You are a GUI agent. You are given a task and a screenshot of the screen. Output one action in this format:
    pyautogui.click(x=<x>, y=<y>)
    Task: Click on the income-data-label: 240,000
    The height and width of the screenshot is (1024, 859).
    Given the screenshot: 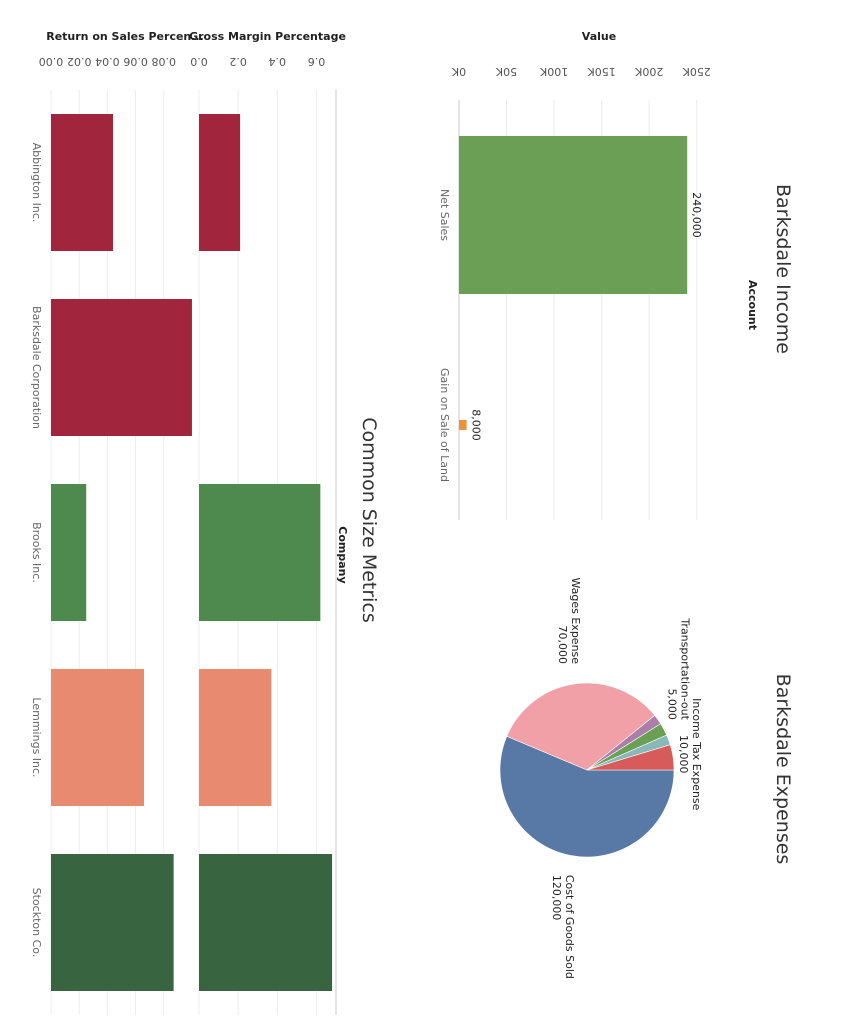 What is the action you would take?
    pyautogui.click(x=696, y=215)
    